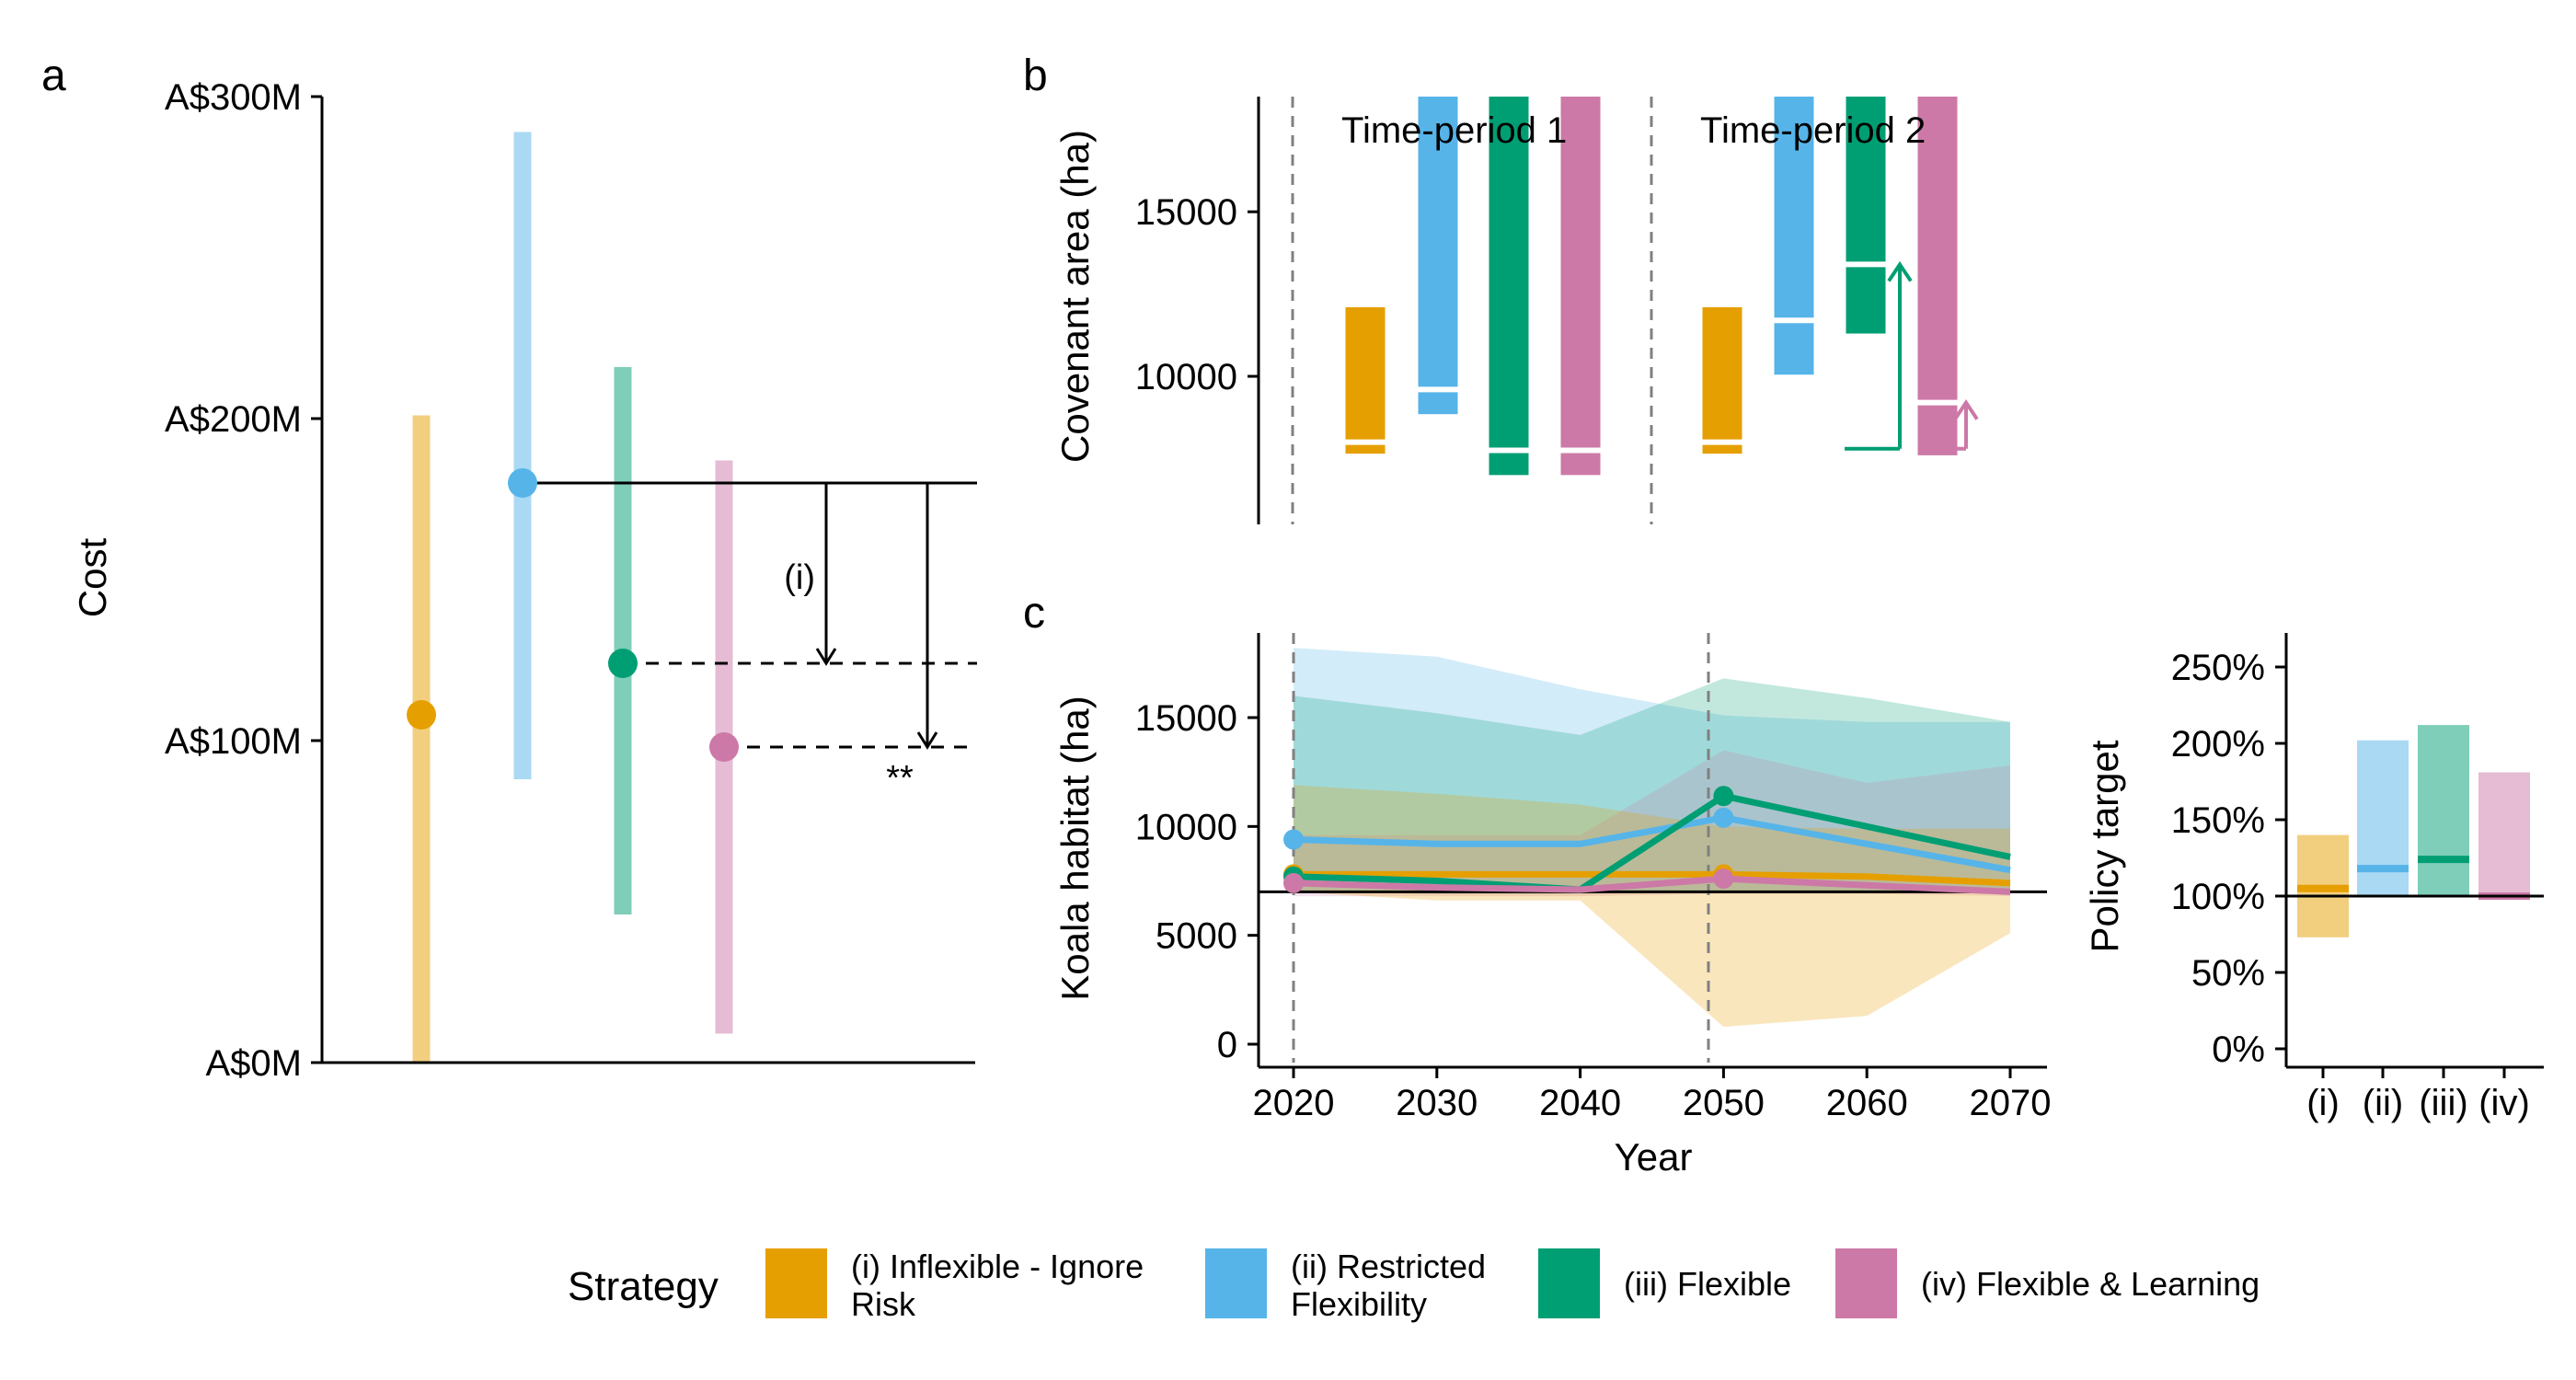  What do you see at coordinates (233, 97) in the screenshot?
I see `panel-a-y-tick-label: A$300M` at bounding box center [233, 97].